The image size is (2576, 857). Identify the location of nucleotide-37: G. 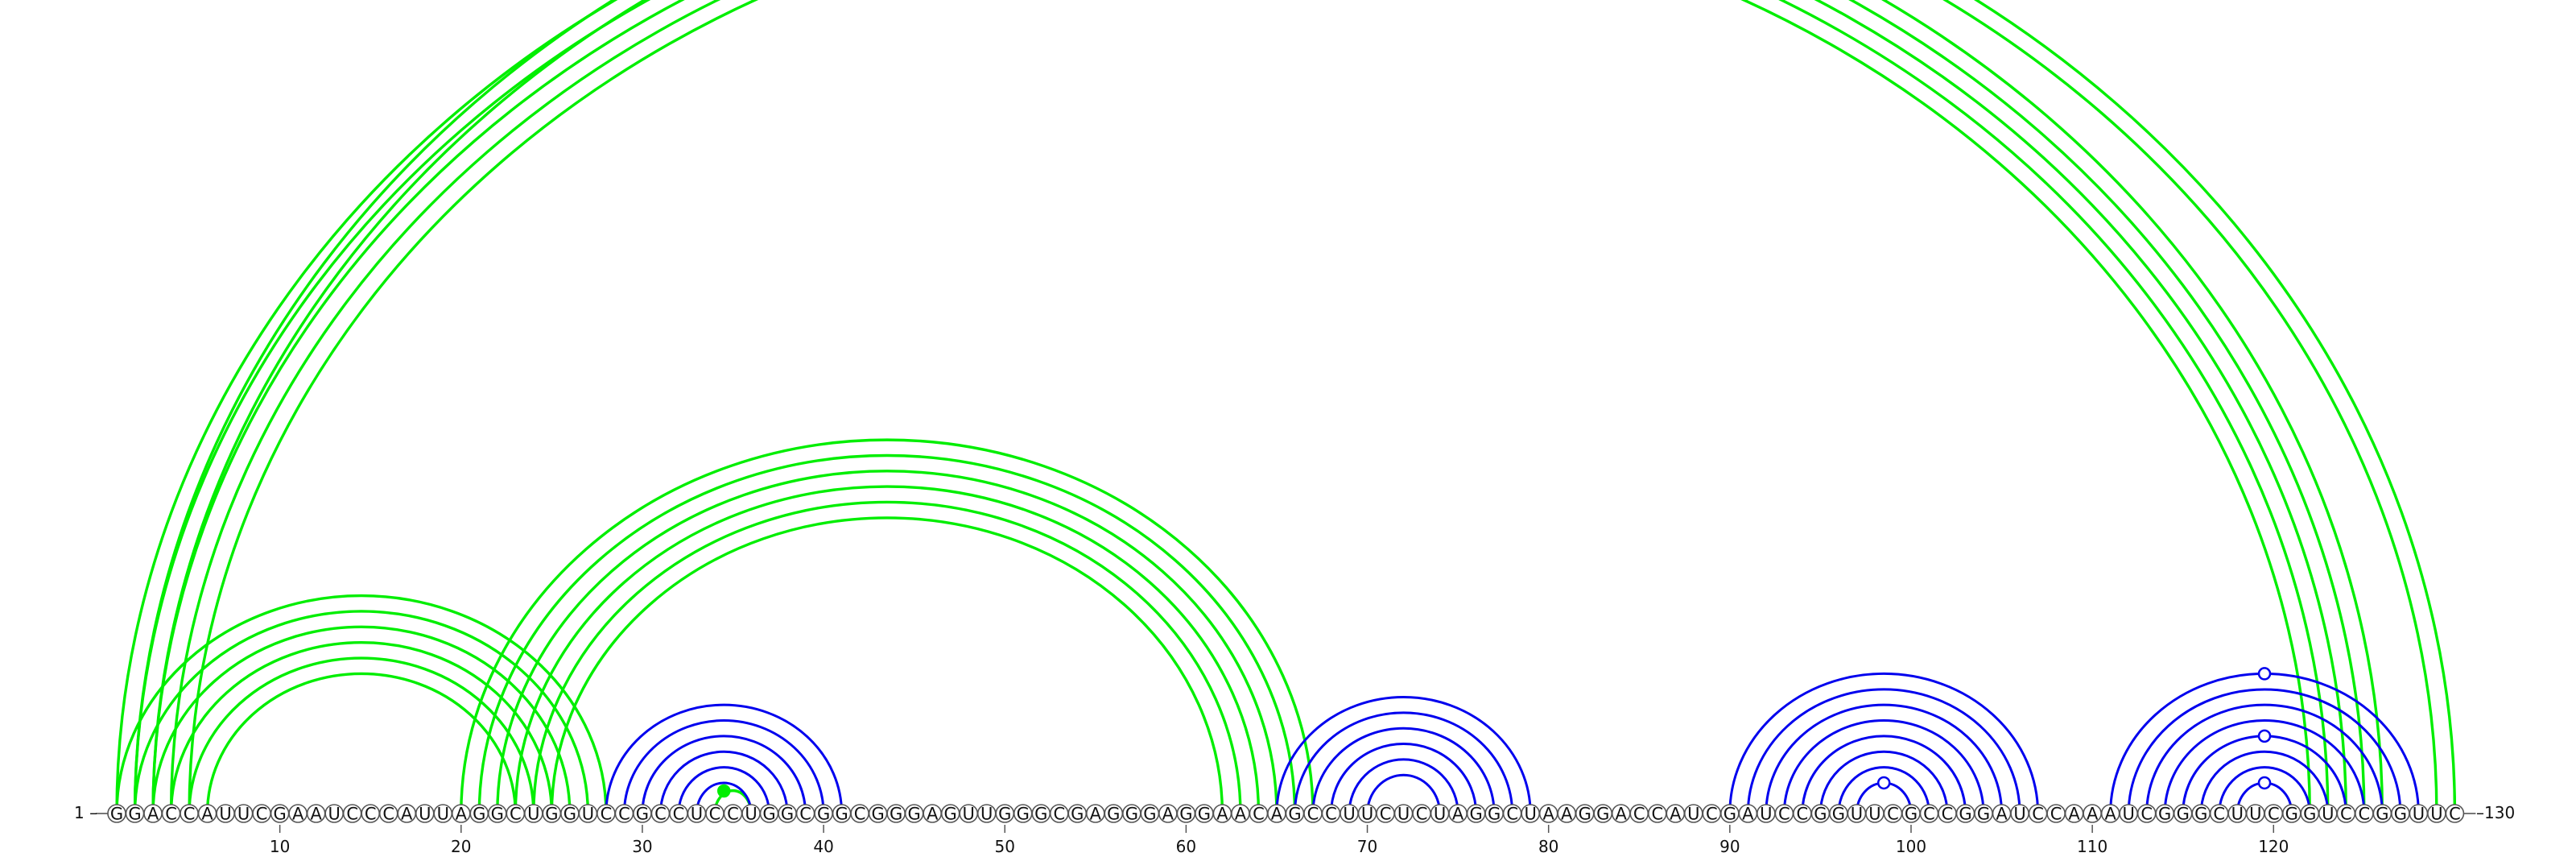
(769, 814).